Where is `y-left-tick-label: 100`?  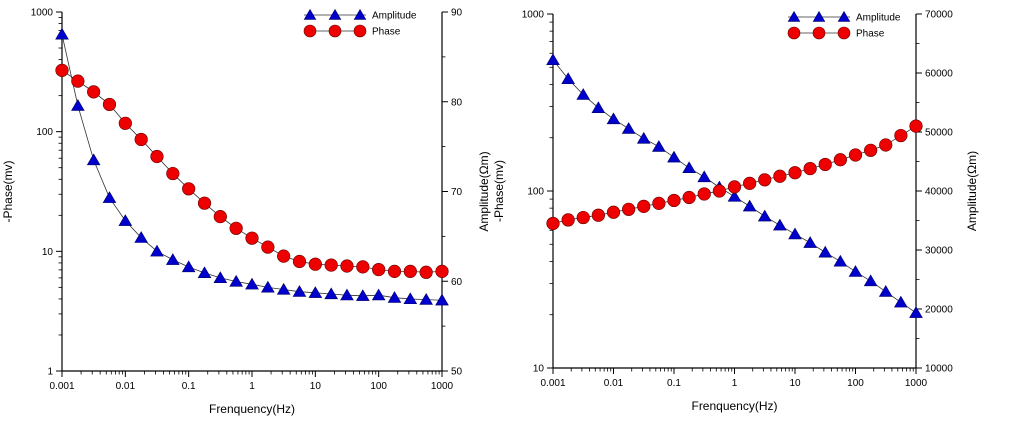
y-left-tick-label: 100 is located at coordinates (44, 132).